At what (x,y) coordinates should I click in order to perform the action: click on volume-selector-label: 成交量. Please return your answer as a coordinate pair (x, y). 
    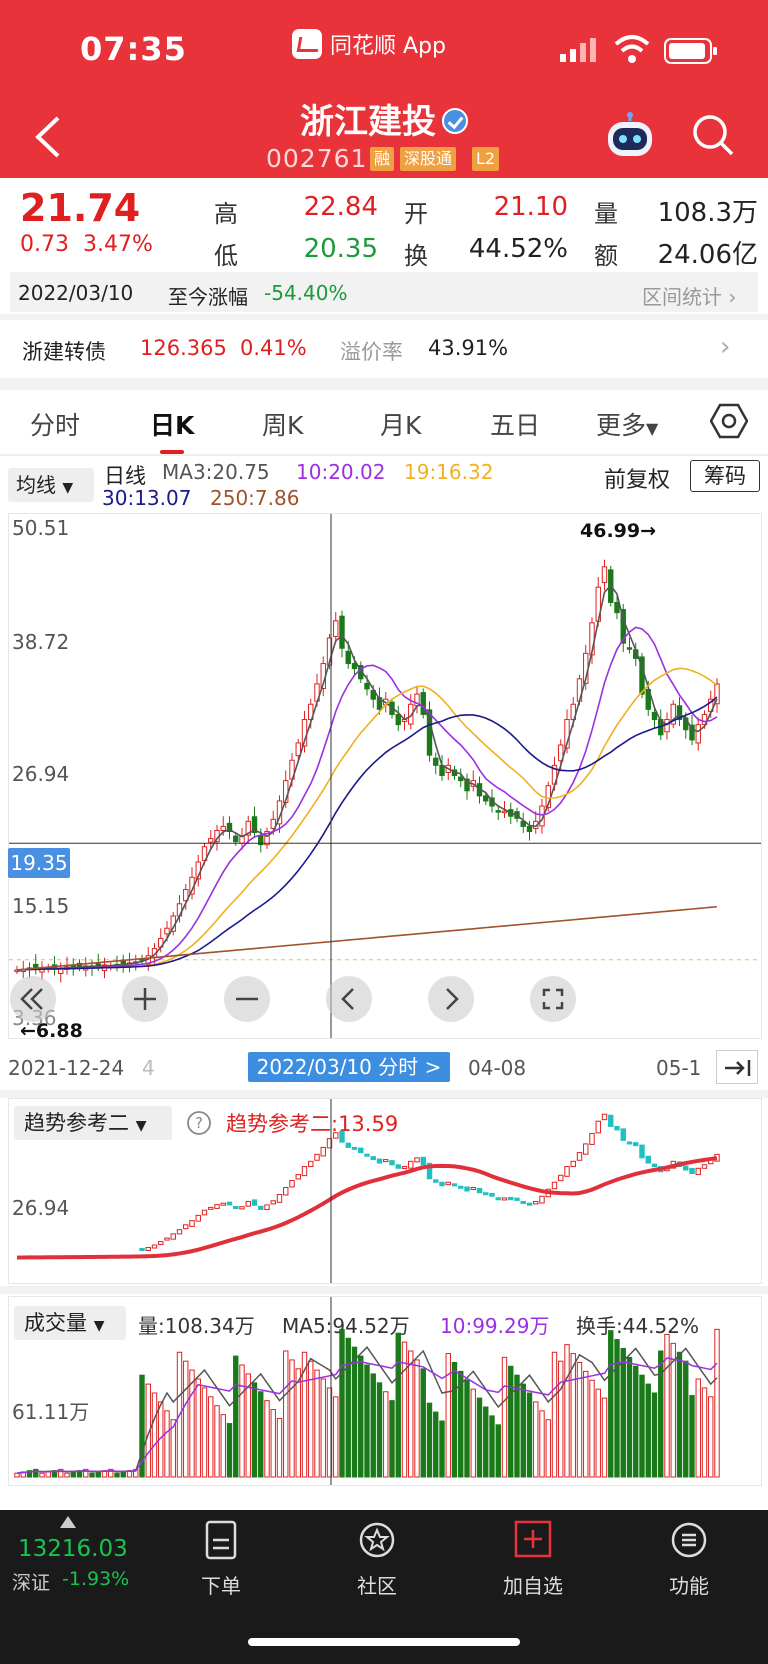
    Looking at the image, I should click on (55, 1323).